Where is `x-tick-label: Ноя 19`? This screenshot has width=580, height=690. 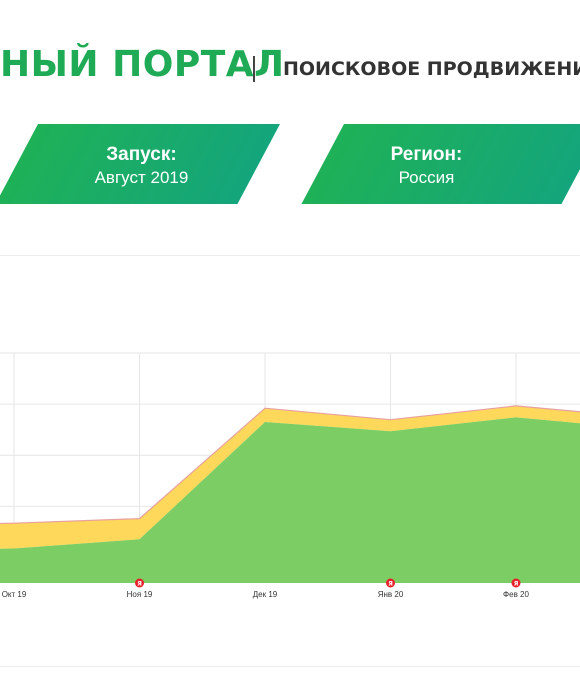 x-tick-label: Ноя 19 is located at coordinates (140, 594).